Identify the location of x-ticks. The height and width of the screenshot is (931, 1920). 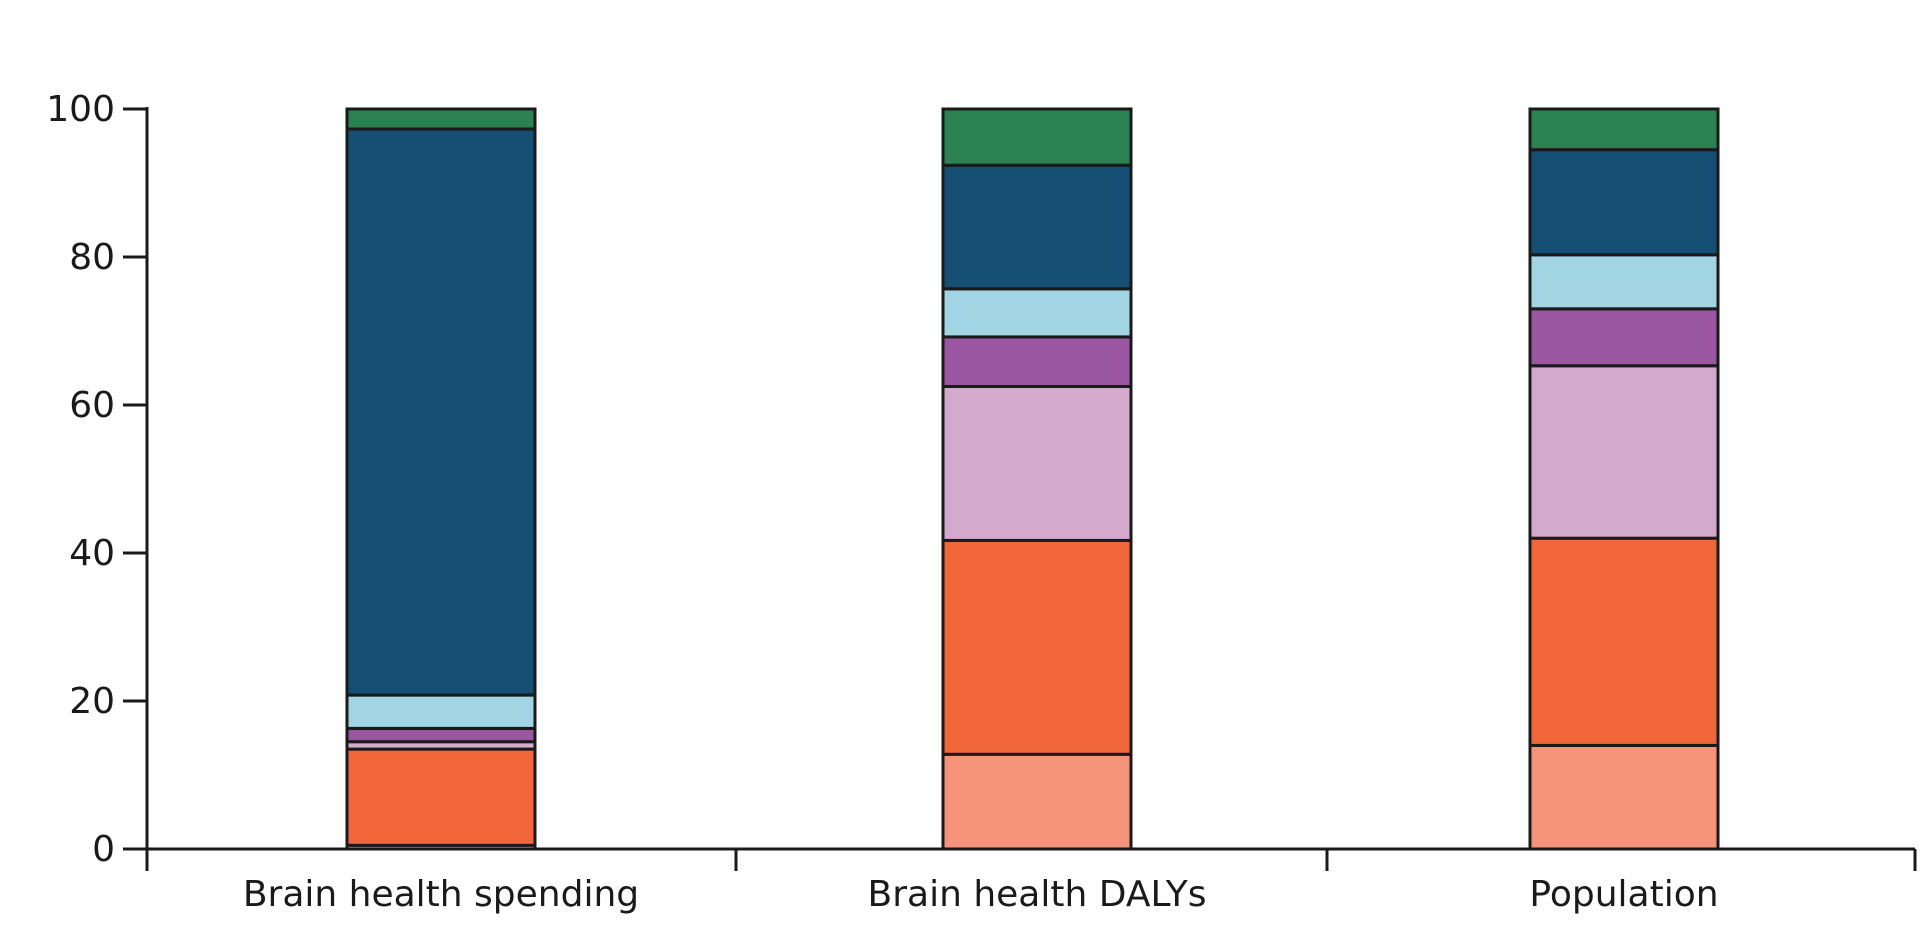
(1031, 860).